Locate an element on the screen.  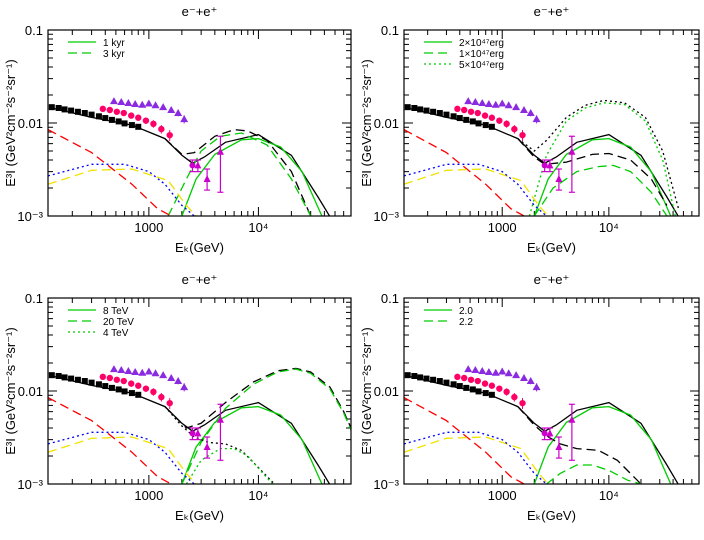
legend-label: 20 TeV is located at coordinates (118, 322).